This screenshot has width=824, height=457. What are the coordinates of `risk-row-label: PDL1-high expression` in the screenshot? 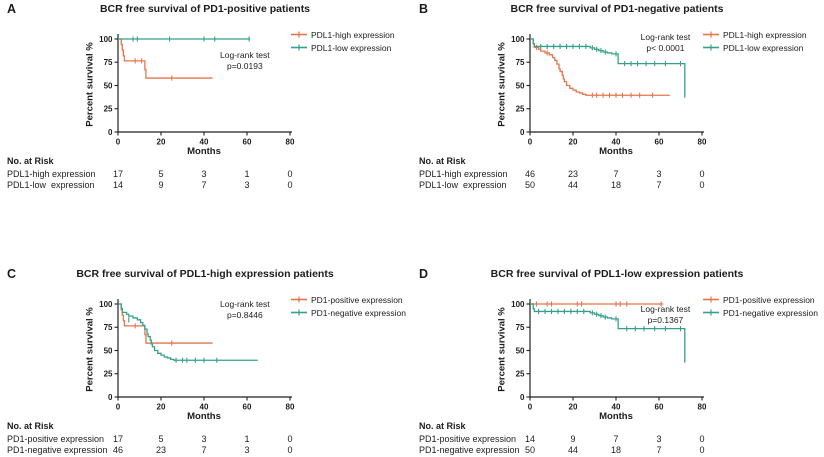 It's located at (463, 174).